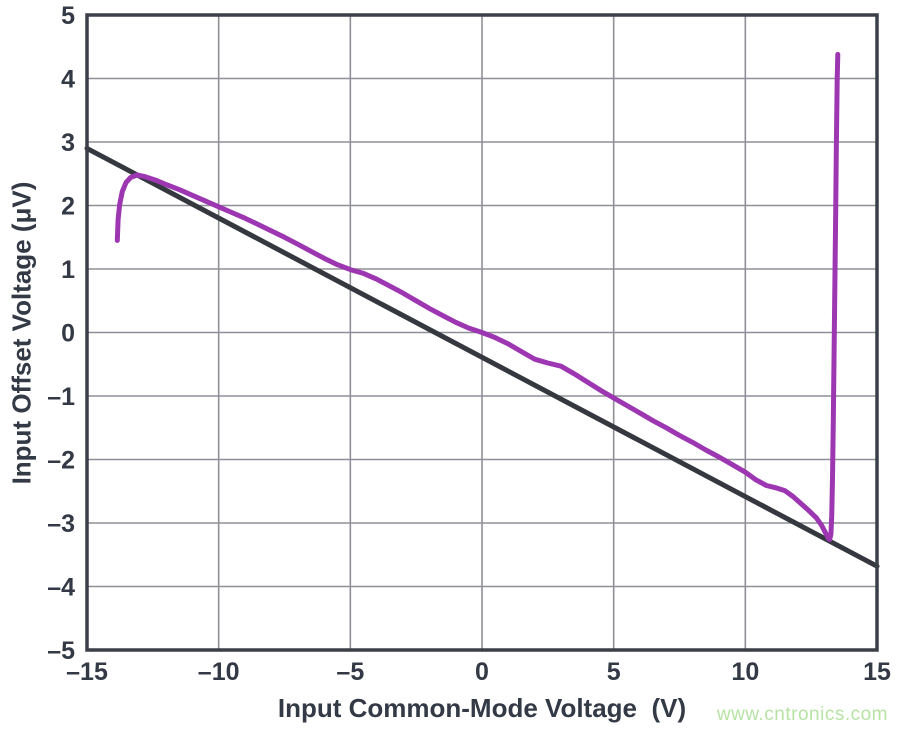 This screenshot has height=731, width=900. Describe the element at coordinates (68, 16) in the screenshot. I see `y-tick-label: 5` at that location.